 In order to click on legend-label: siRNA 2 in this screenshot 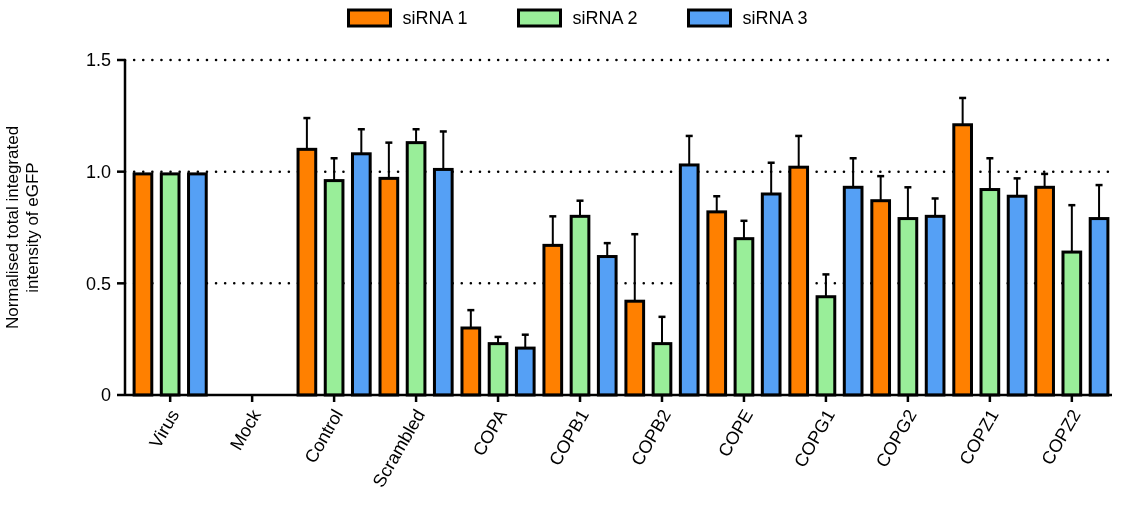, I will do `click(605, 18)`.